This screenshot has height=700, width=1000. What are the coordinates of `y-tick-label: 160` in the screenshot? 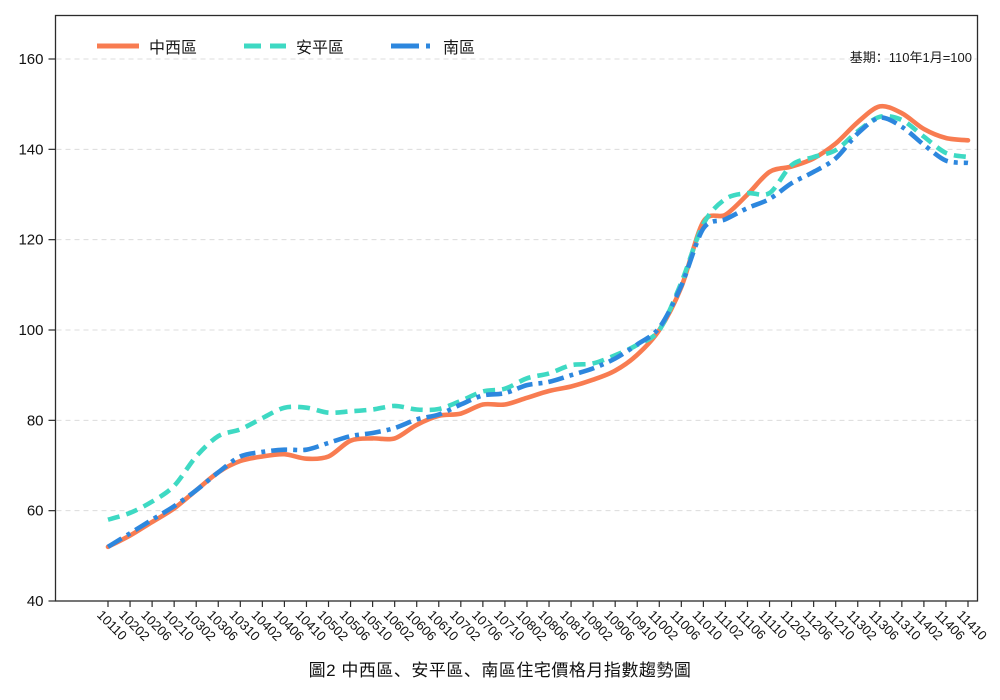 It's located at (30, 59).